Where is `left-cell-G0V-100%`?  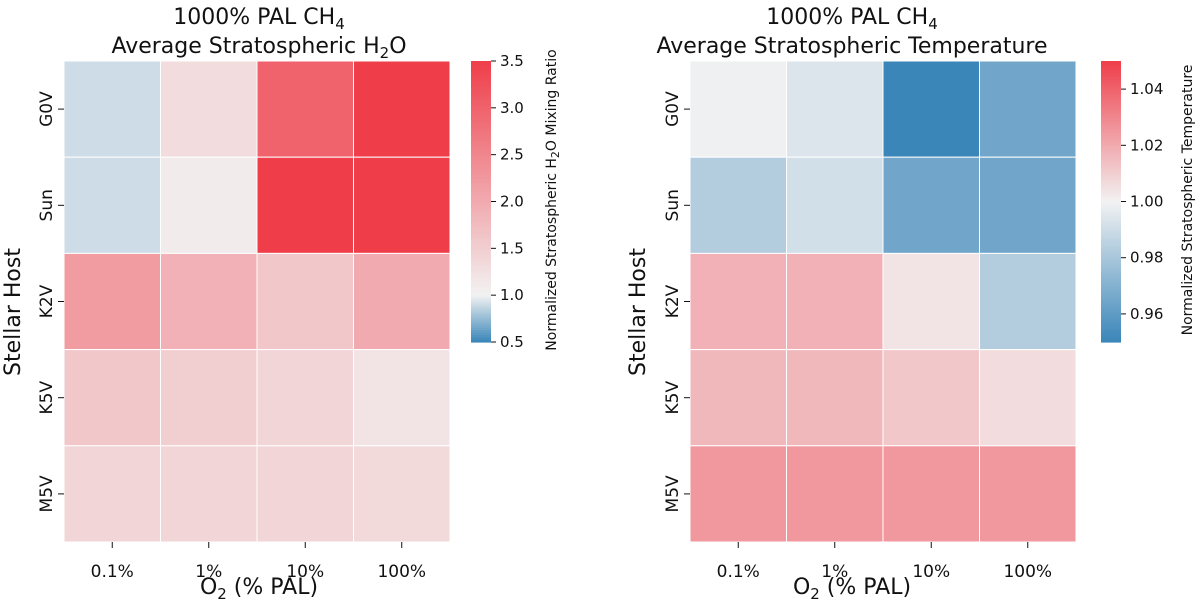 left-cell-G0V-100% is located at coordinates (402, 109).